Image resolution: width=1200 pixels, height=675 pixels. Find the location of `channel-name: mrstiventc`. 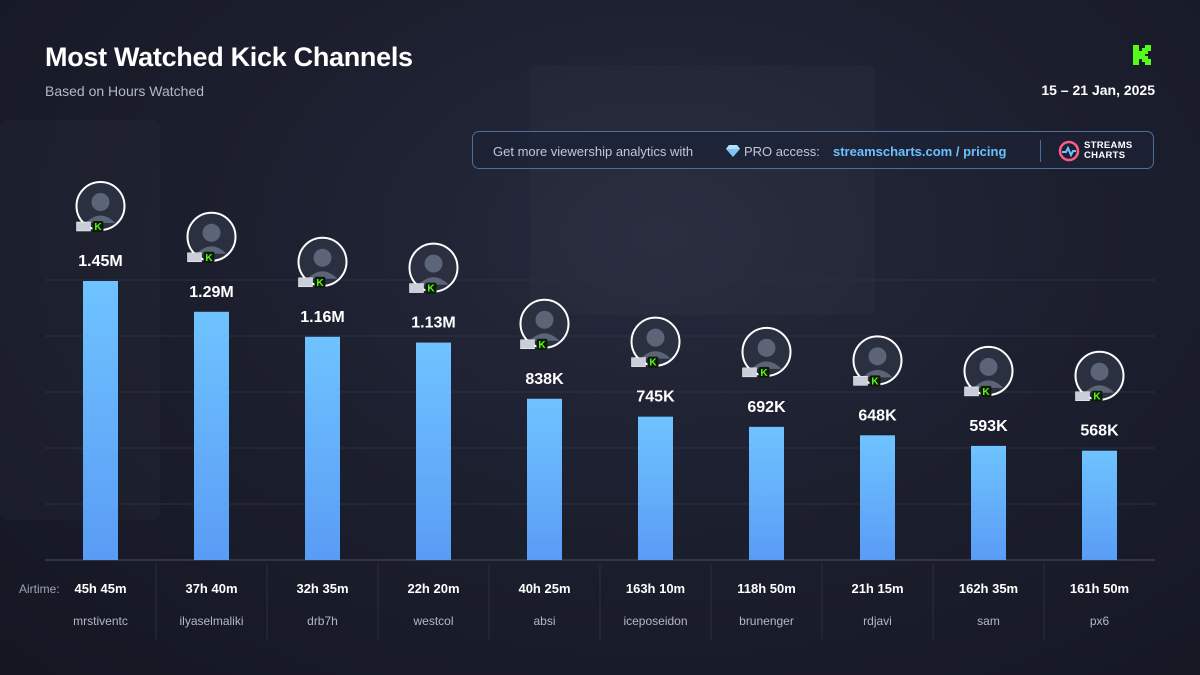

channel-name: mrstiventc is located at coordinates (100, 621).